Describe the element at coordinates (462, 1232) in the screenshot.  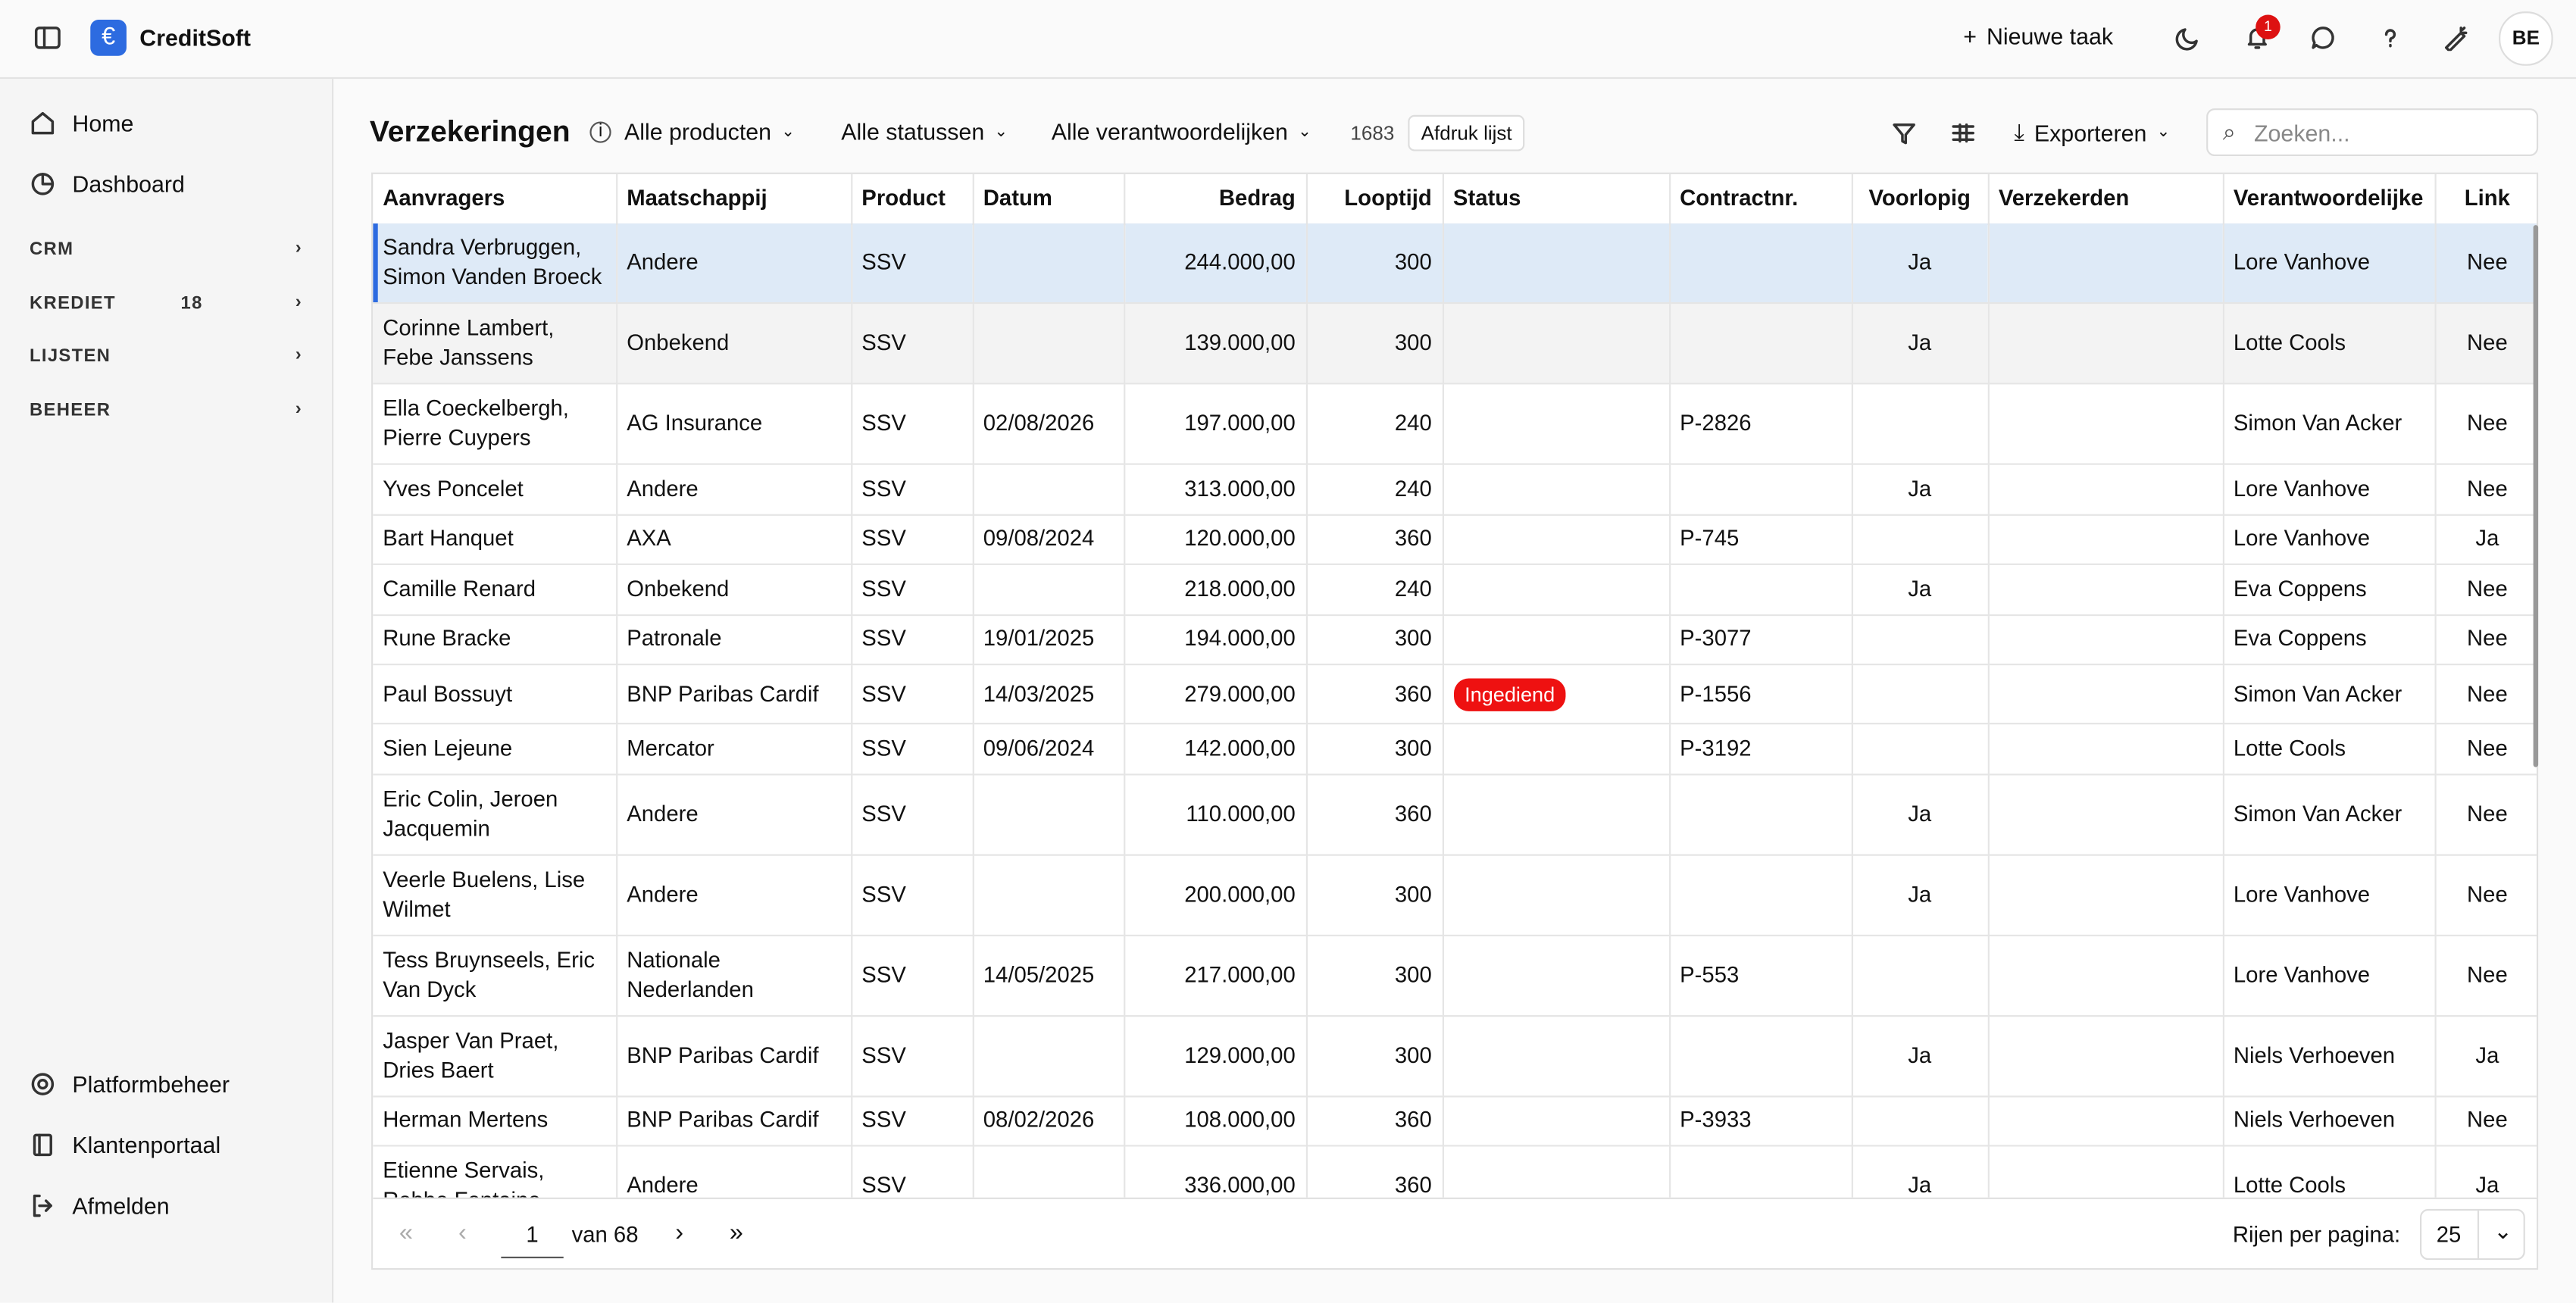
I see `prev-page: ‹` at that location.